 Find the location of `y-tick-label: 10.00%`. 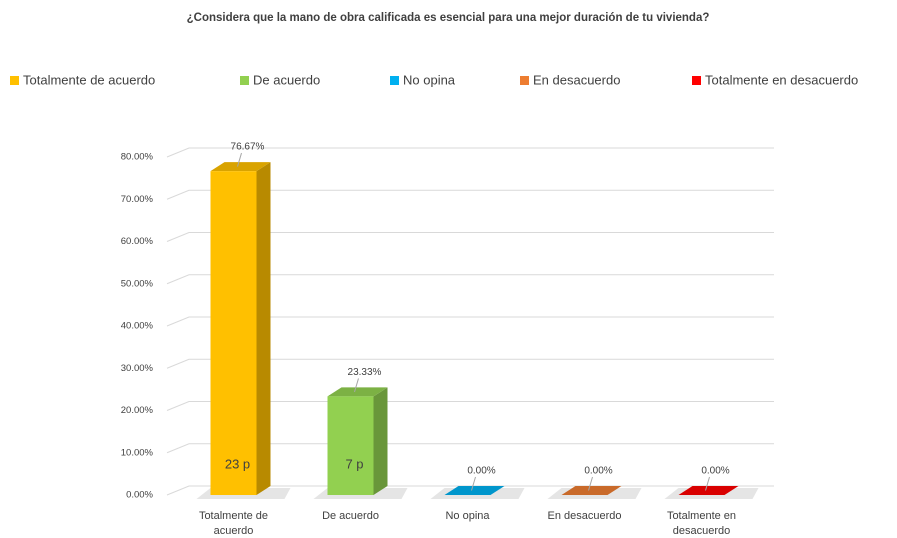

y-tick-label: 10.00% is located at coordinates (137, 452).